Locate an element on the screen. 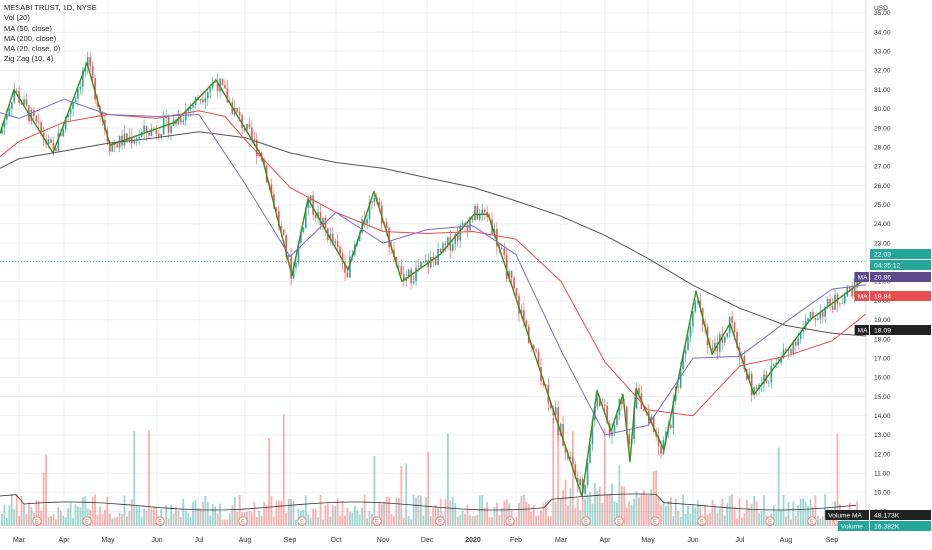  badge-bg-ma50 is located at coordinates (900, 296).